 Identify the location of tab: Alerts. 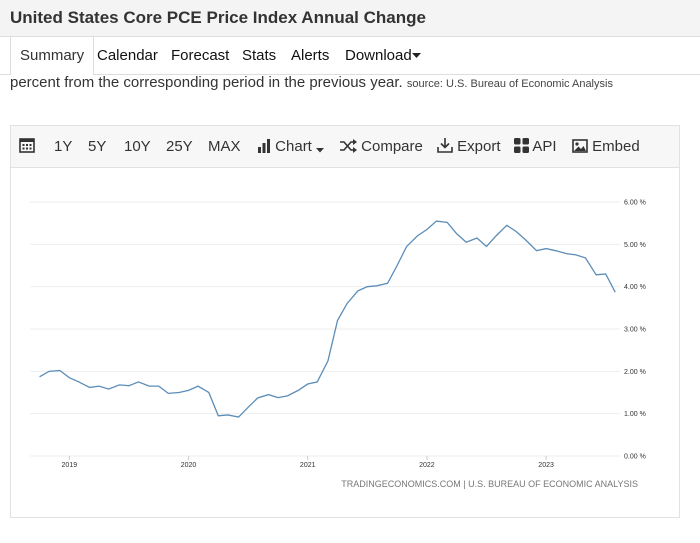
(310, 55).